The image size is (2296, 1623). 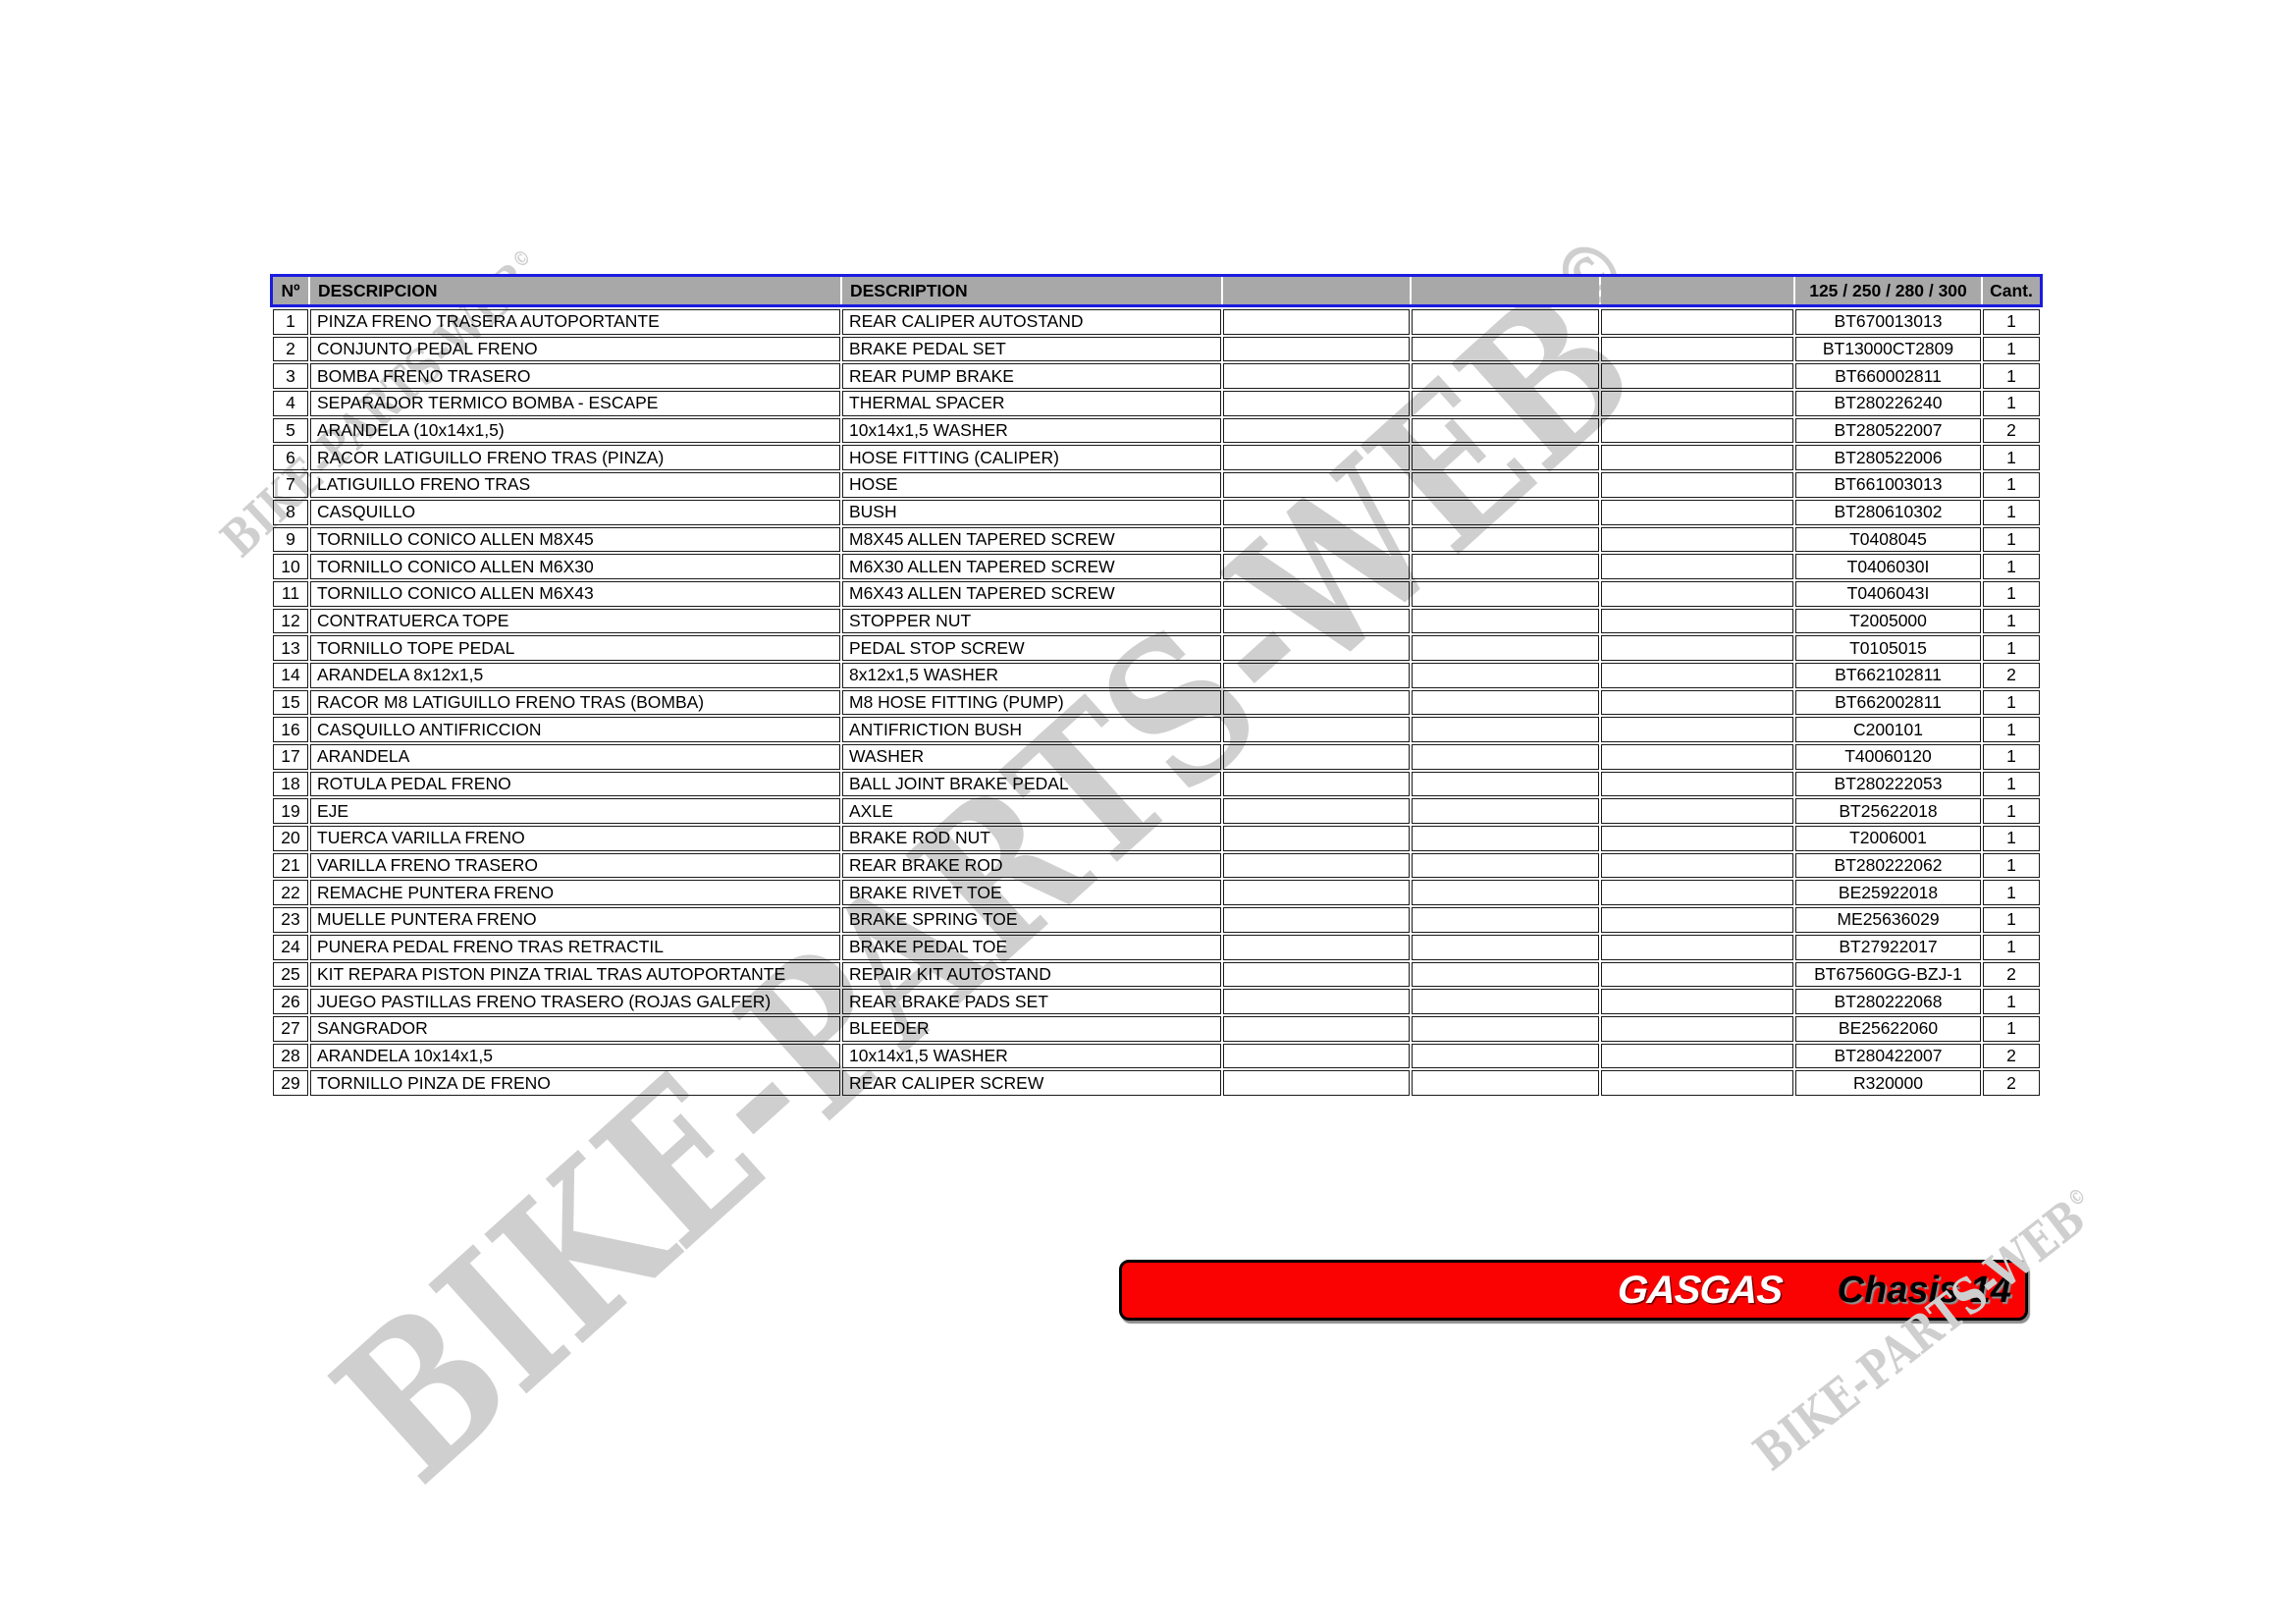 What do you see at coordinates (1032, 702) in the screenshot?
I see `description-cell: M8 HOSE FITTING (PUMP)` at bounding box center [1032, 702].